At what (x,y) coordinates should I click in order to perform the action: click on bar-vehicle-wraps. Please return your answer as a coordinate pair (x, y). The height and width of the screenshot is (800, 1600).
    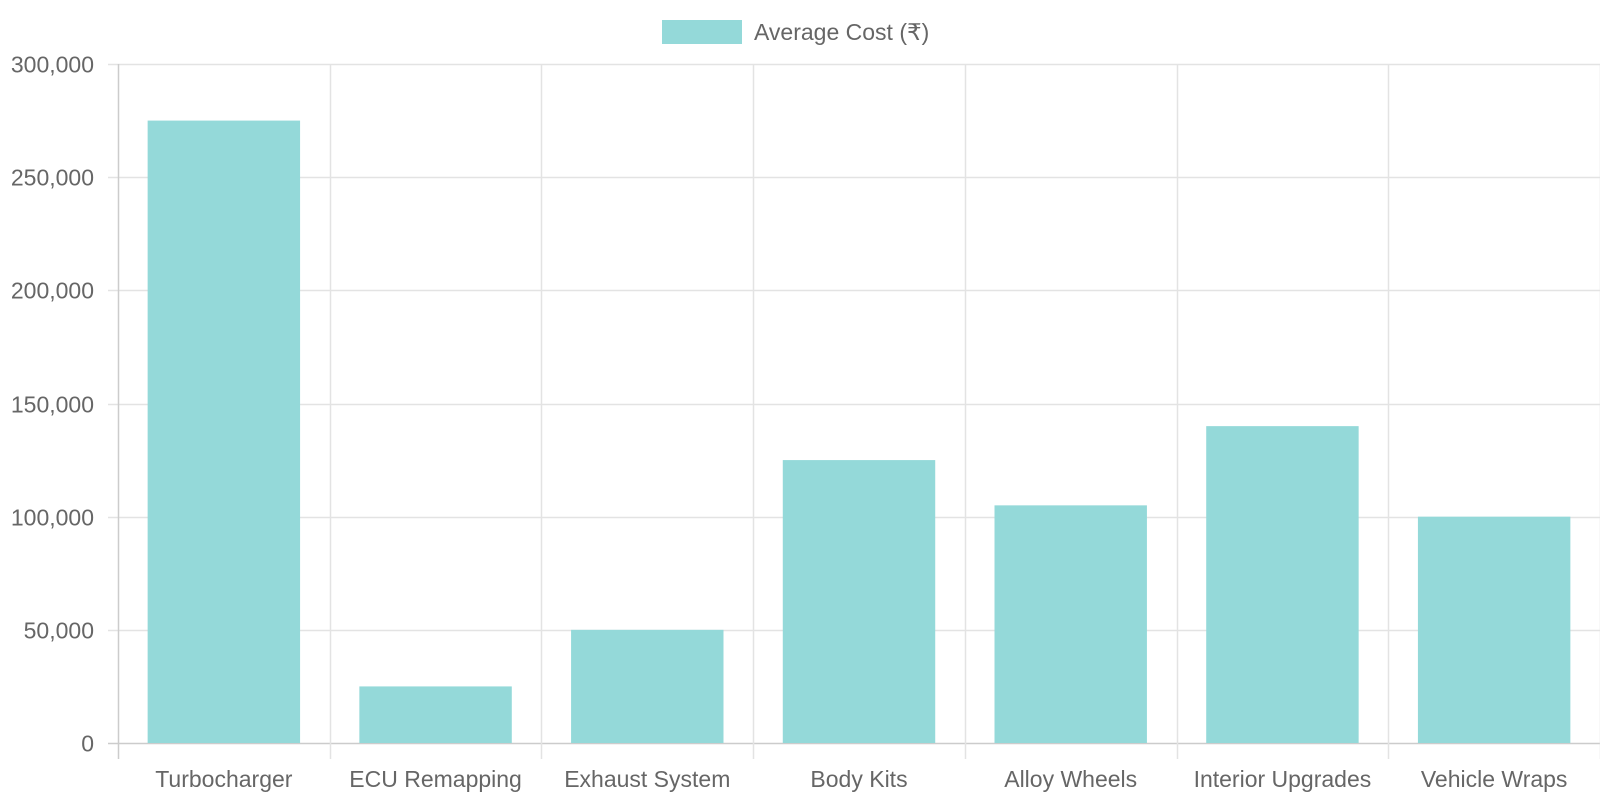
    Looking at the image, I should click on (1494, 629).